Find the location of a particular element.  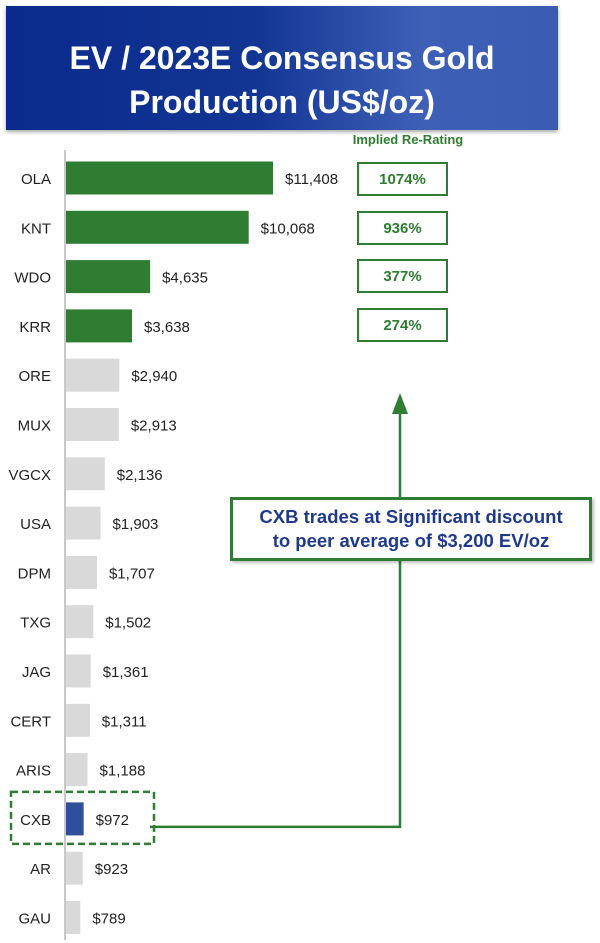

rerating-box-ola: 1074% is located at coordinates (402, 179).